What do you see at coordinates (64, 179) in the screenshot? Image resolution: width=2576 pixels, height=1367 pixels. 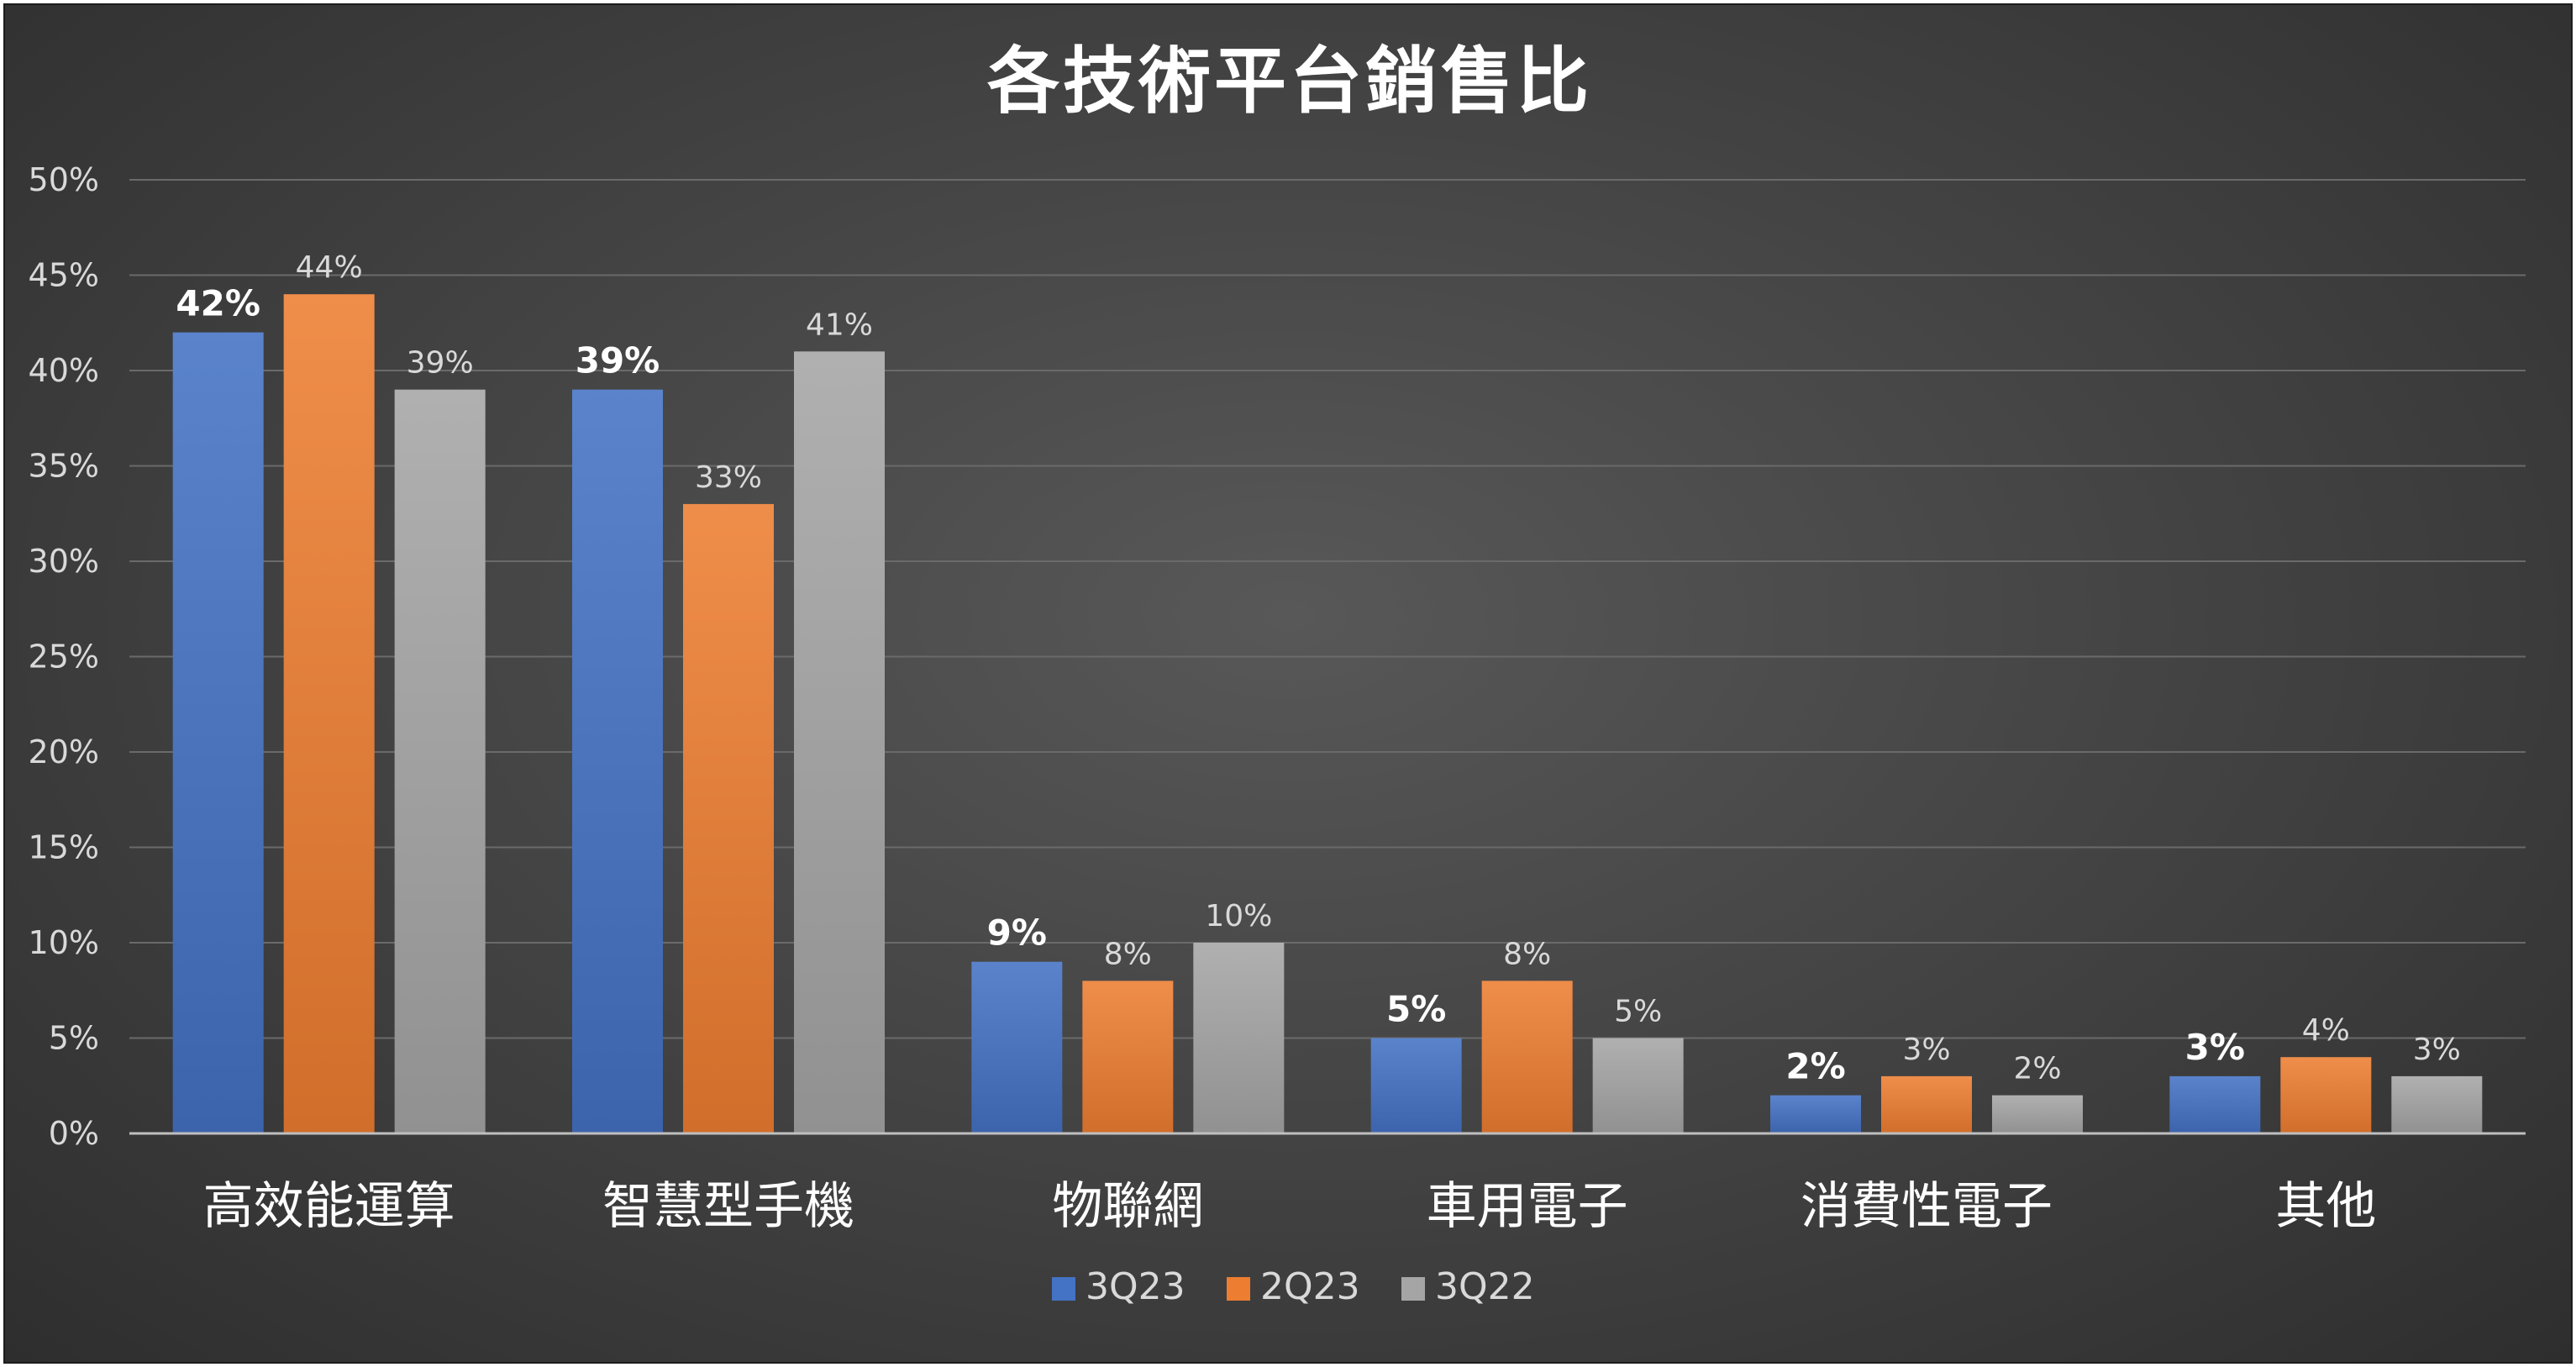 I see `y-tick-label: 50%` at bounding box center [64, 179].